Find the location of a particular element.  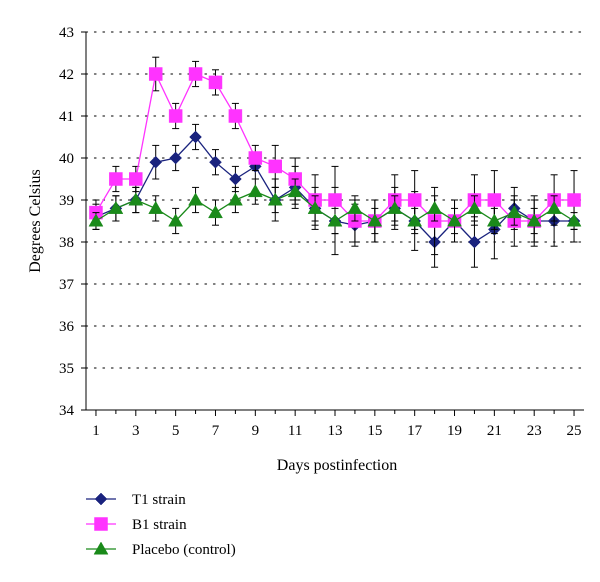

y-tick-labels: 34 35 36 37 38 39 40 41 42 43 is located at coordinates (67, 222).